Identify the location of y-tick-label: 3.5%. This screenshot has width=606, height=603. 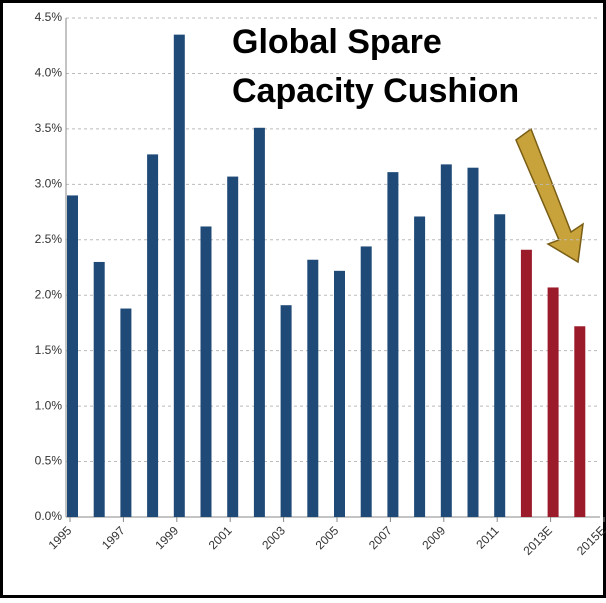
(49, 128).